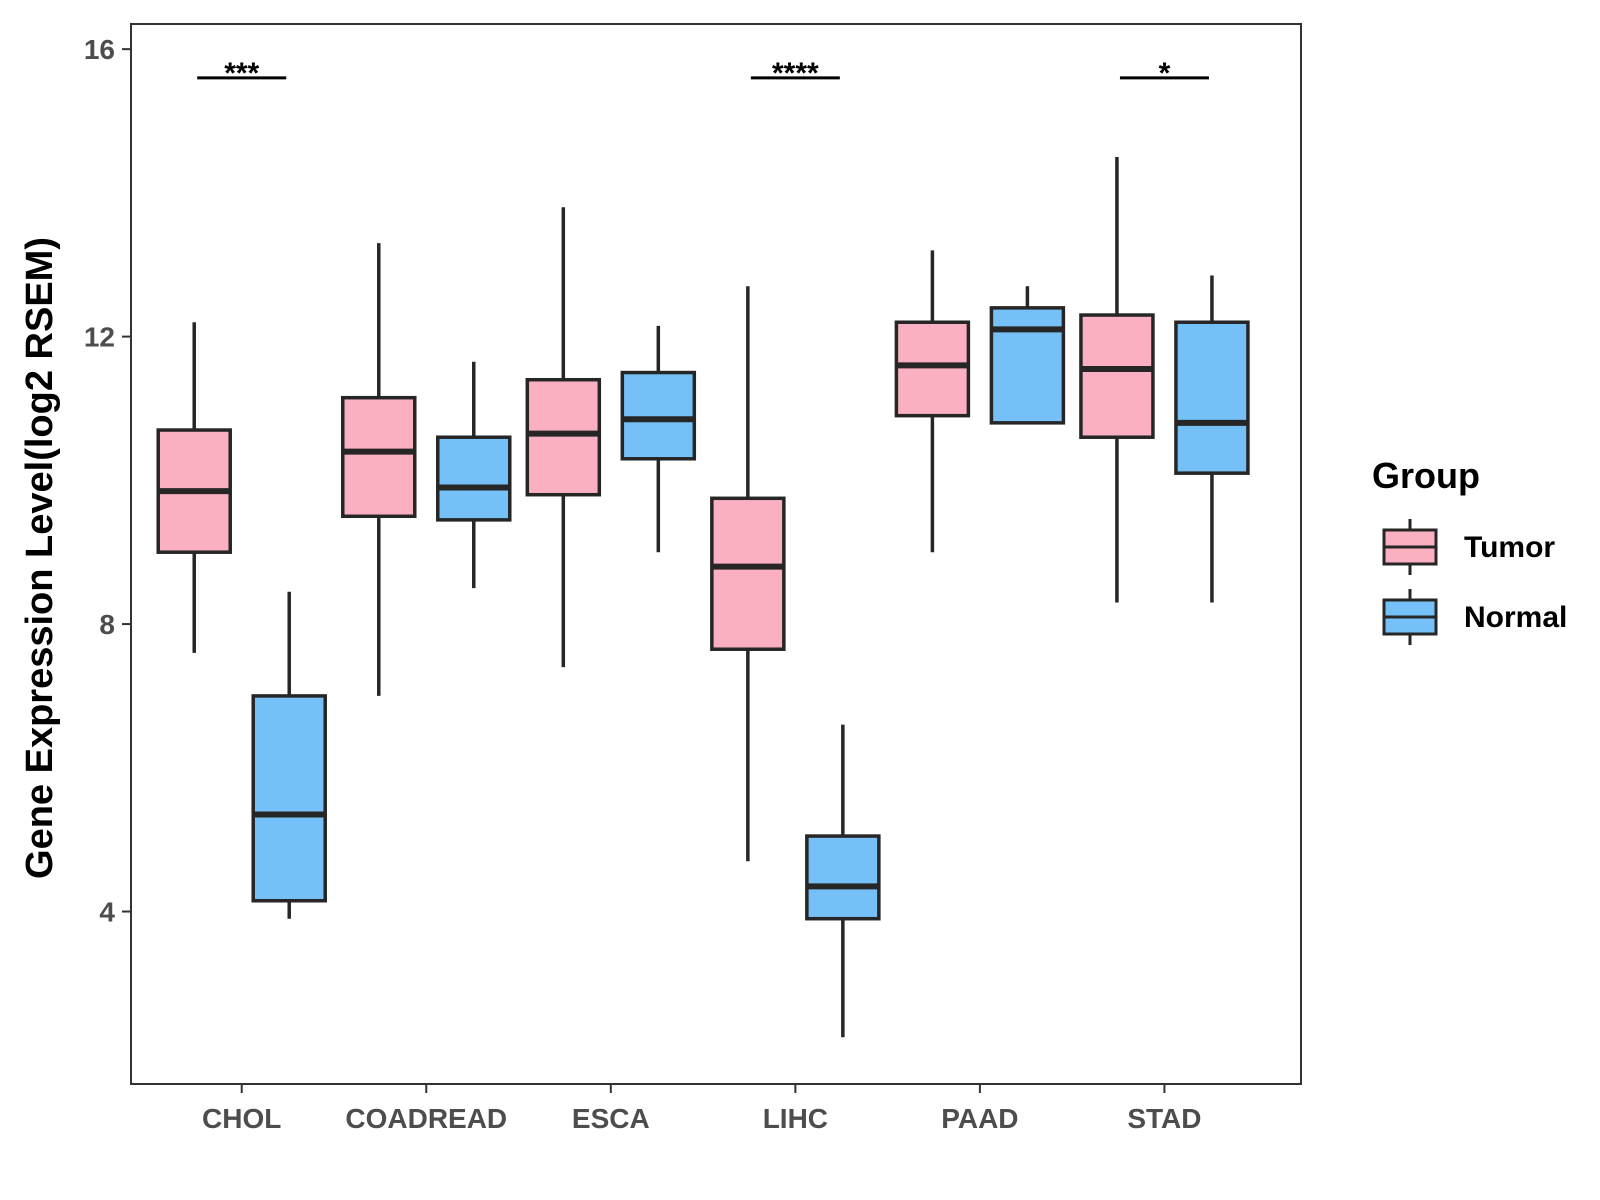 The height and width of the screenshot is (1200, 1600). I want to click on x-tick-label: STAD, so click(1164, 1118).